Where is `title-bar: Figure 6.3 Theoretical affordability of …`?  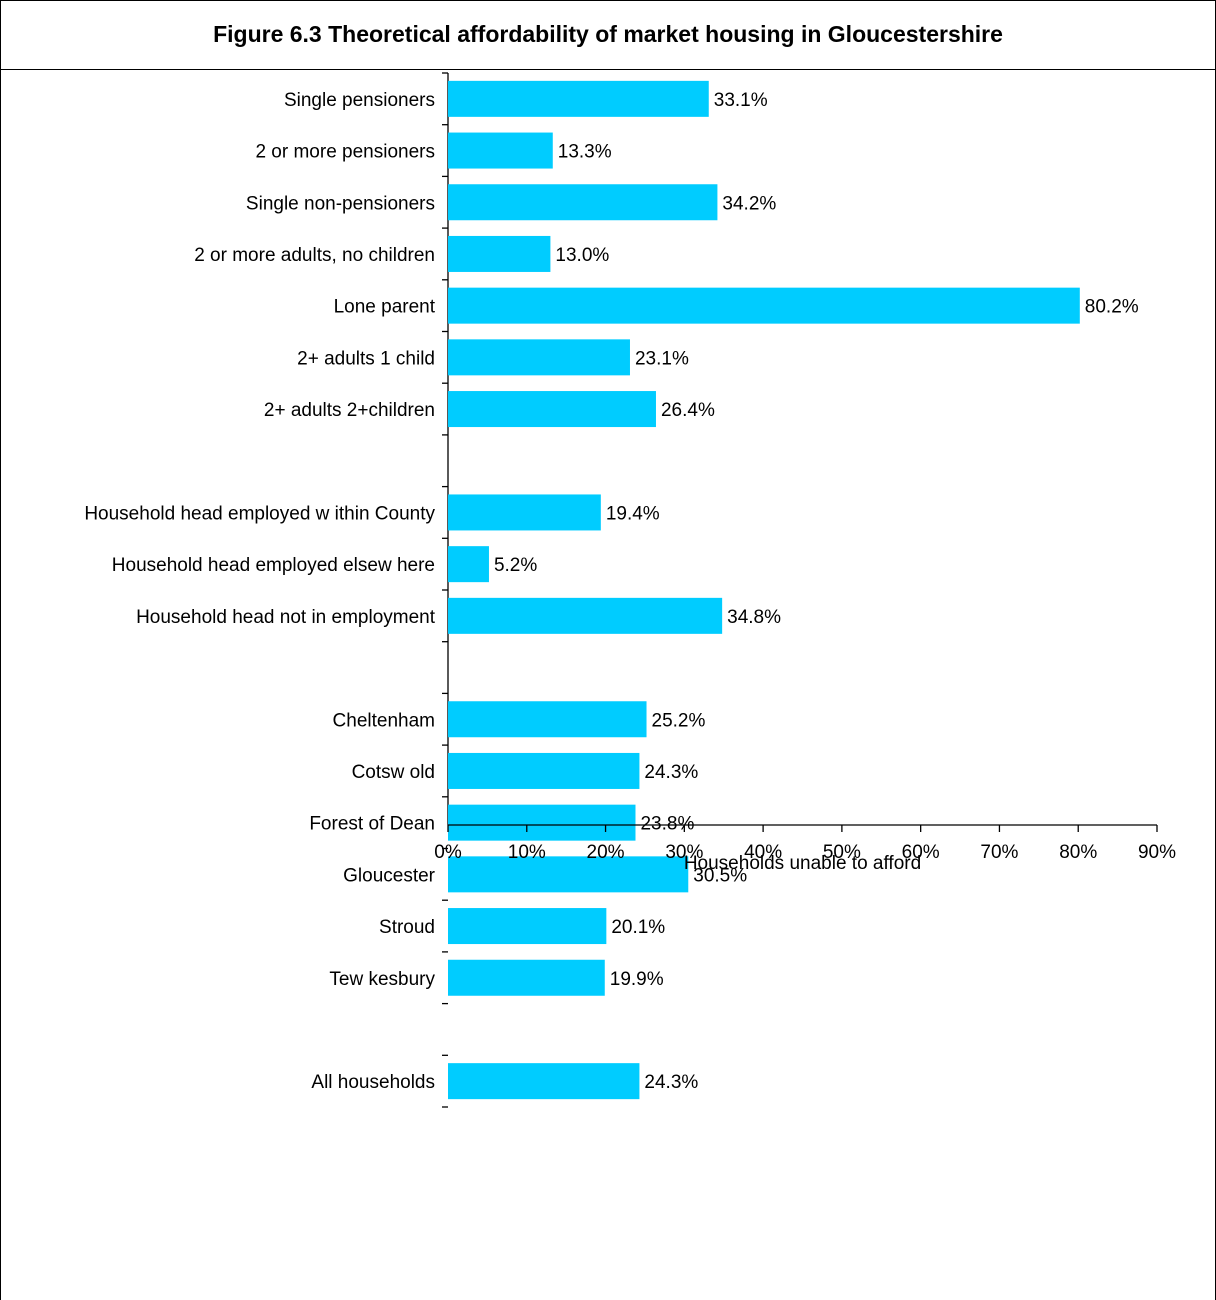
title-bar: Figure 6.3 Theoretical affordability of … is located at coordinates (608, 35).